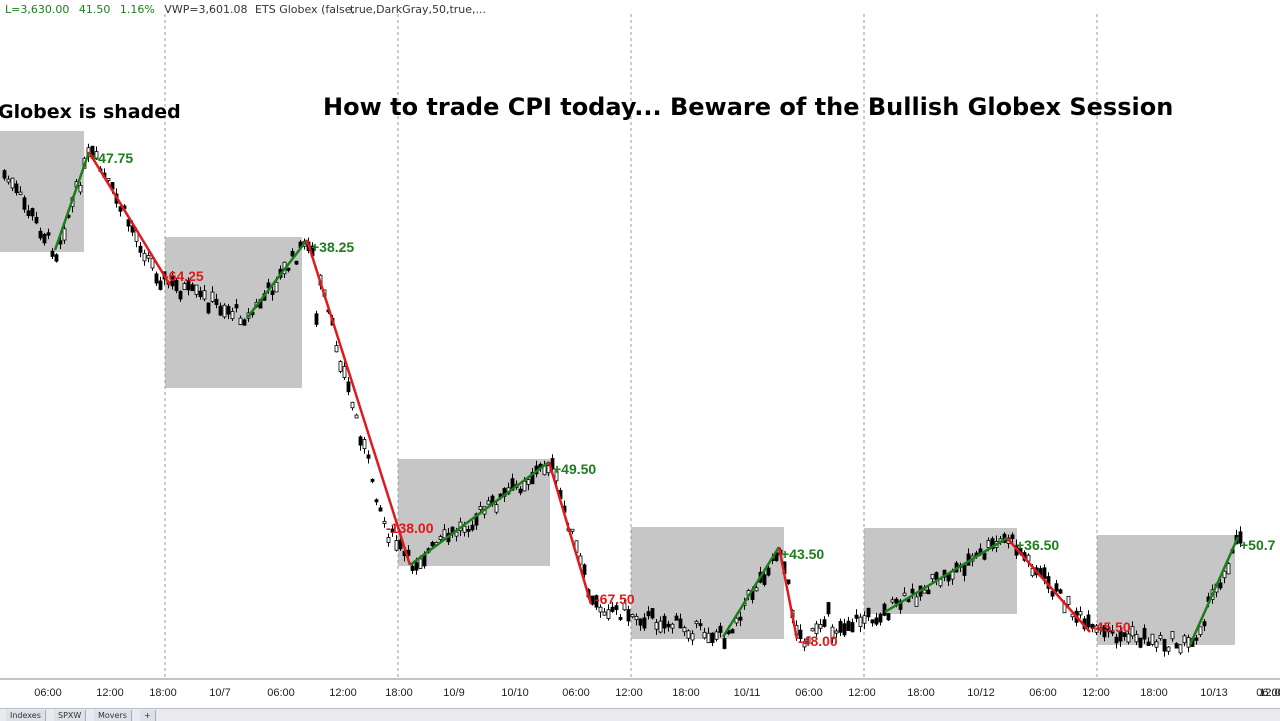 This screenshot has height=721, width=1280. I want to click on price-change: 41.50, so click(94, 9).